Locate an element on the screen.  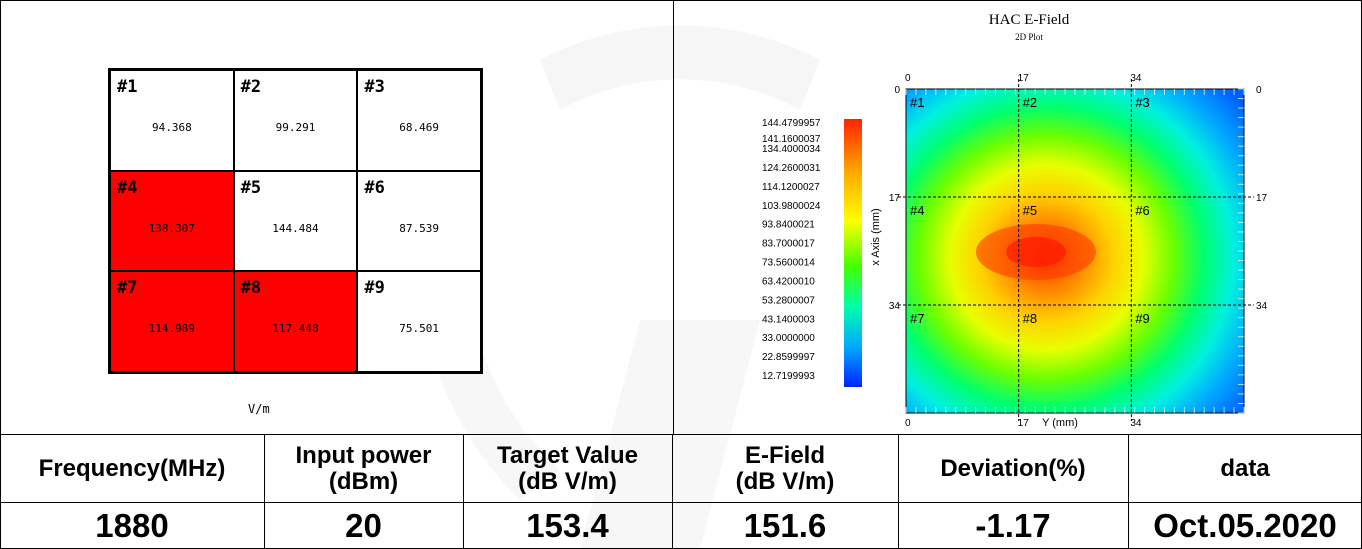
grid-cell-value: 117.448 is located at coordinates (295, 329).